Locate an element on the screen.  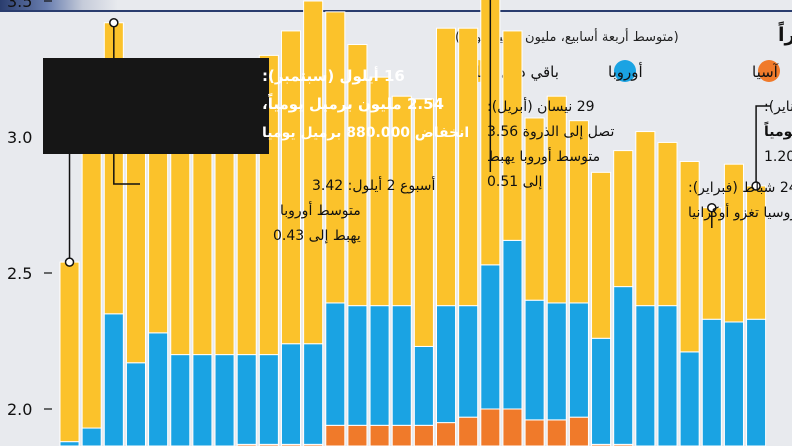
annotation-apr29-line3: متوسط أوروبا يهبط is located at coordinates (543, 156).